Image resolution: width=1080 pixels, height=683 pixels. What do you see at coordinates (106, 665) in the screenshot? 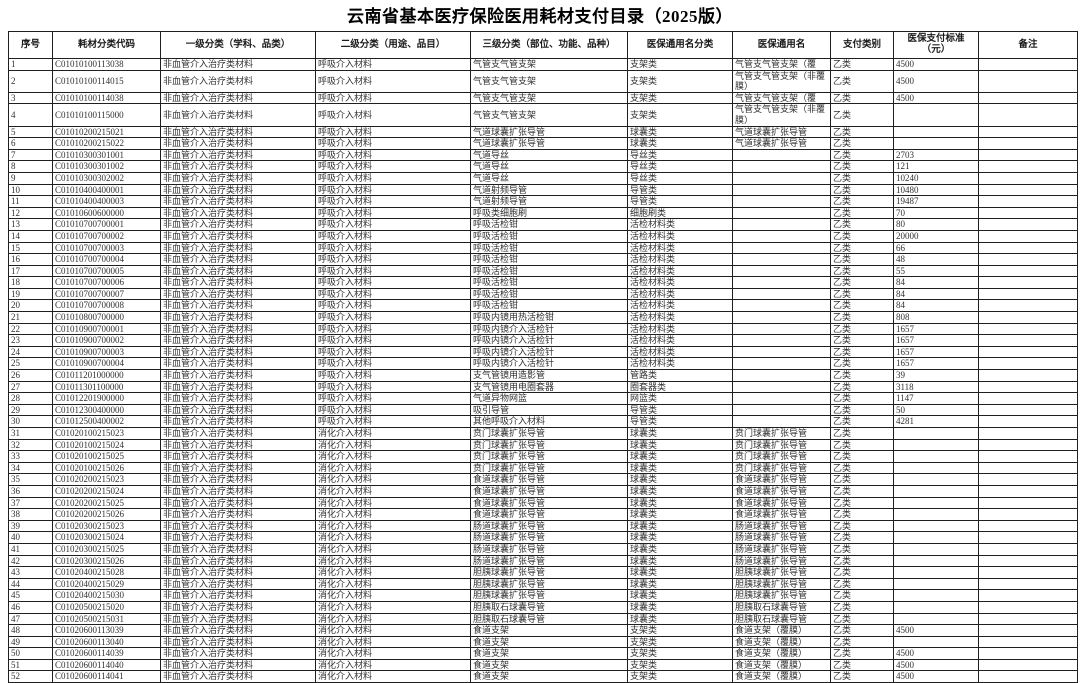
I see `cell-code: C01020600114040` at bounding box center [106, 665].